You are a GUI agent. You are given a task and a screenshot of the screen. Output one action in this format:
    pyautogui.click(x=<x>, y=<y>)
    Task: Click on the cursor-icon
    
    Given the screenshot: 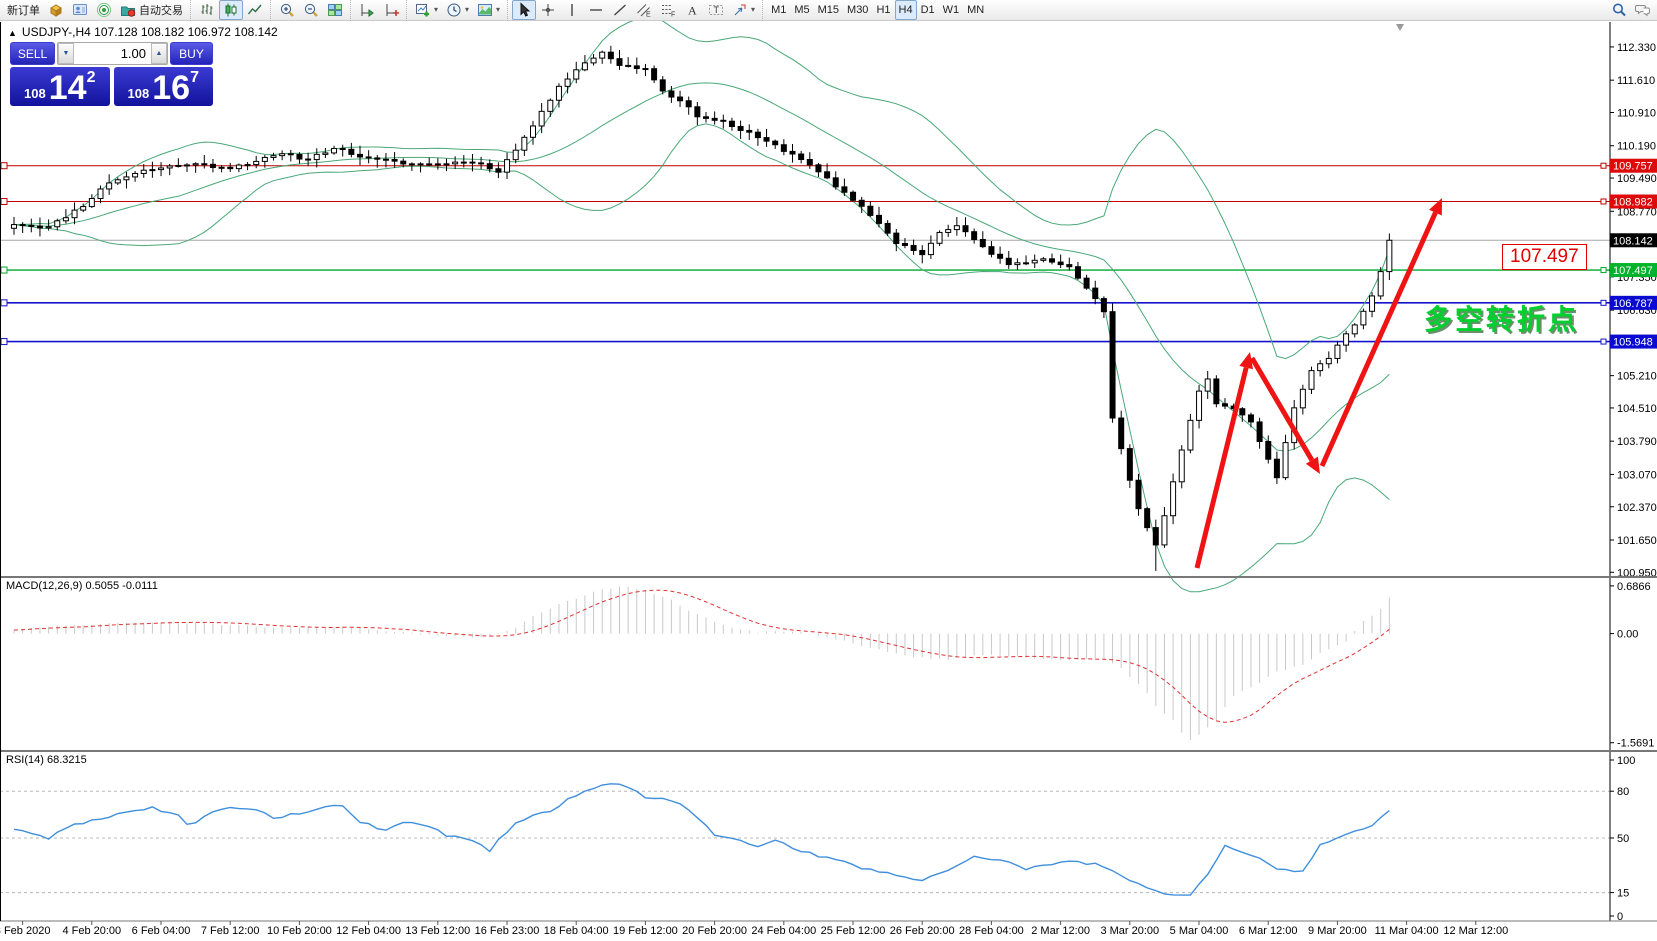 What is the action you would take?
    pyautogui.click(x=524, y=10)
    